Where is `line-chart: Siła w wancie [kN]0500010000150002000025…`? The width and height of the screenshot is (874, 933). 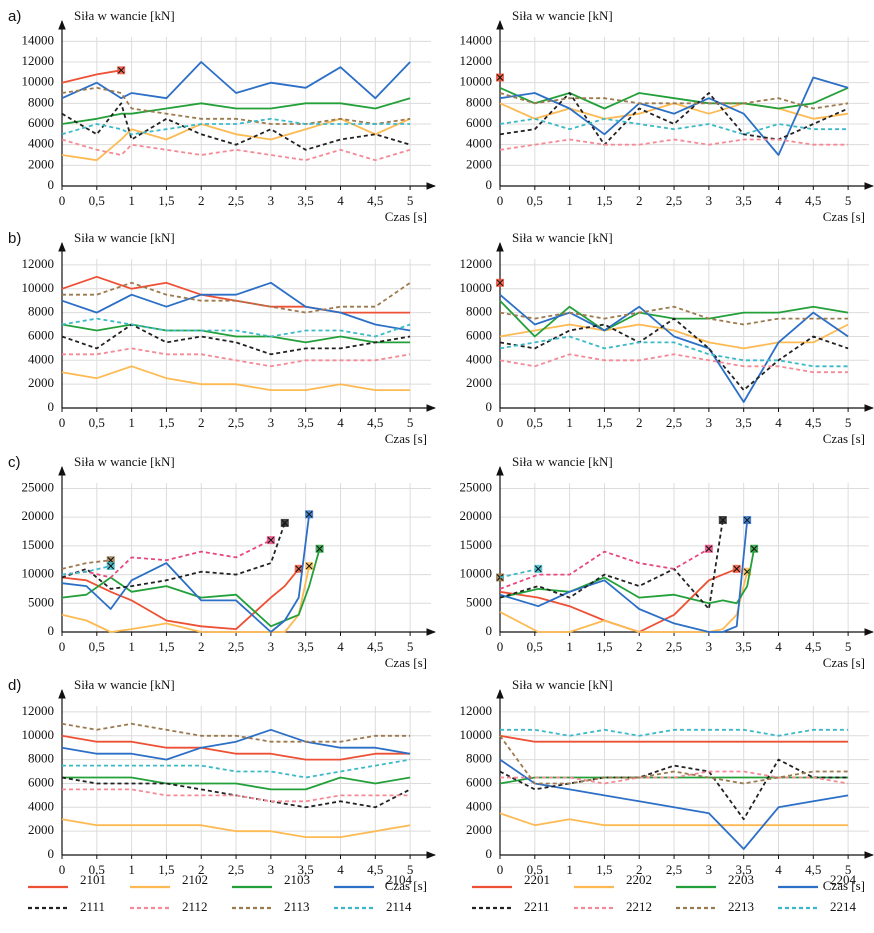
line-chart: Siła w wancie [kN]0500010000150002000025… is located at coordinates (667, 562).